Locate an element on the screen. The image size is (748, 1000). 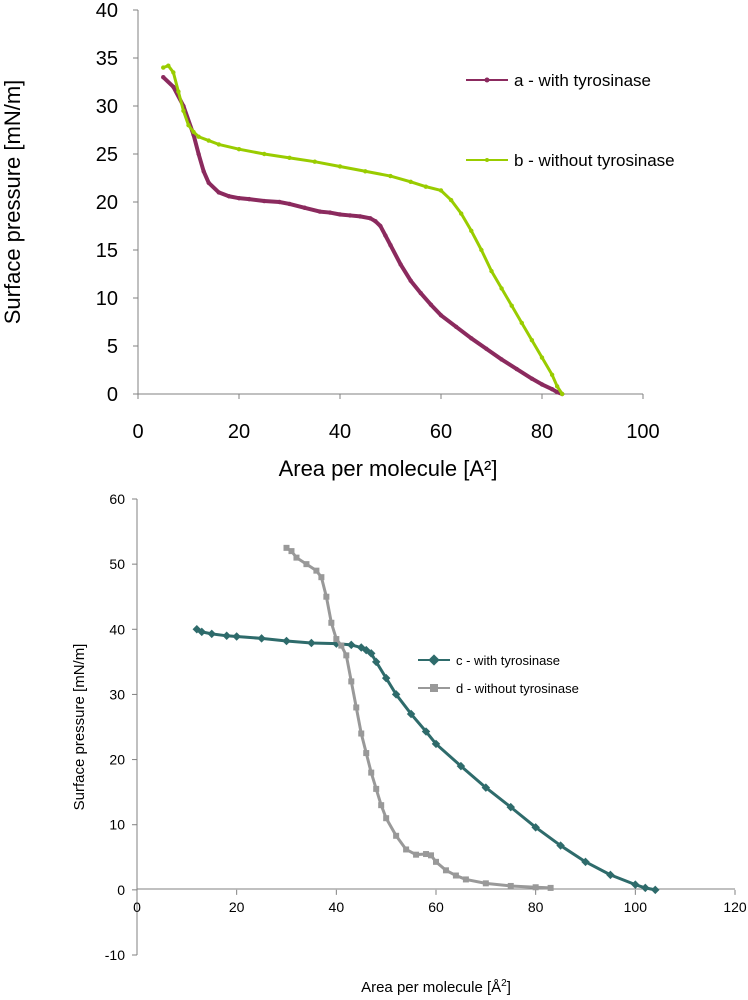
bottom-xtick-label: 100 is located at coordinates (636, 907).